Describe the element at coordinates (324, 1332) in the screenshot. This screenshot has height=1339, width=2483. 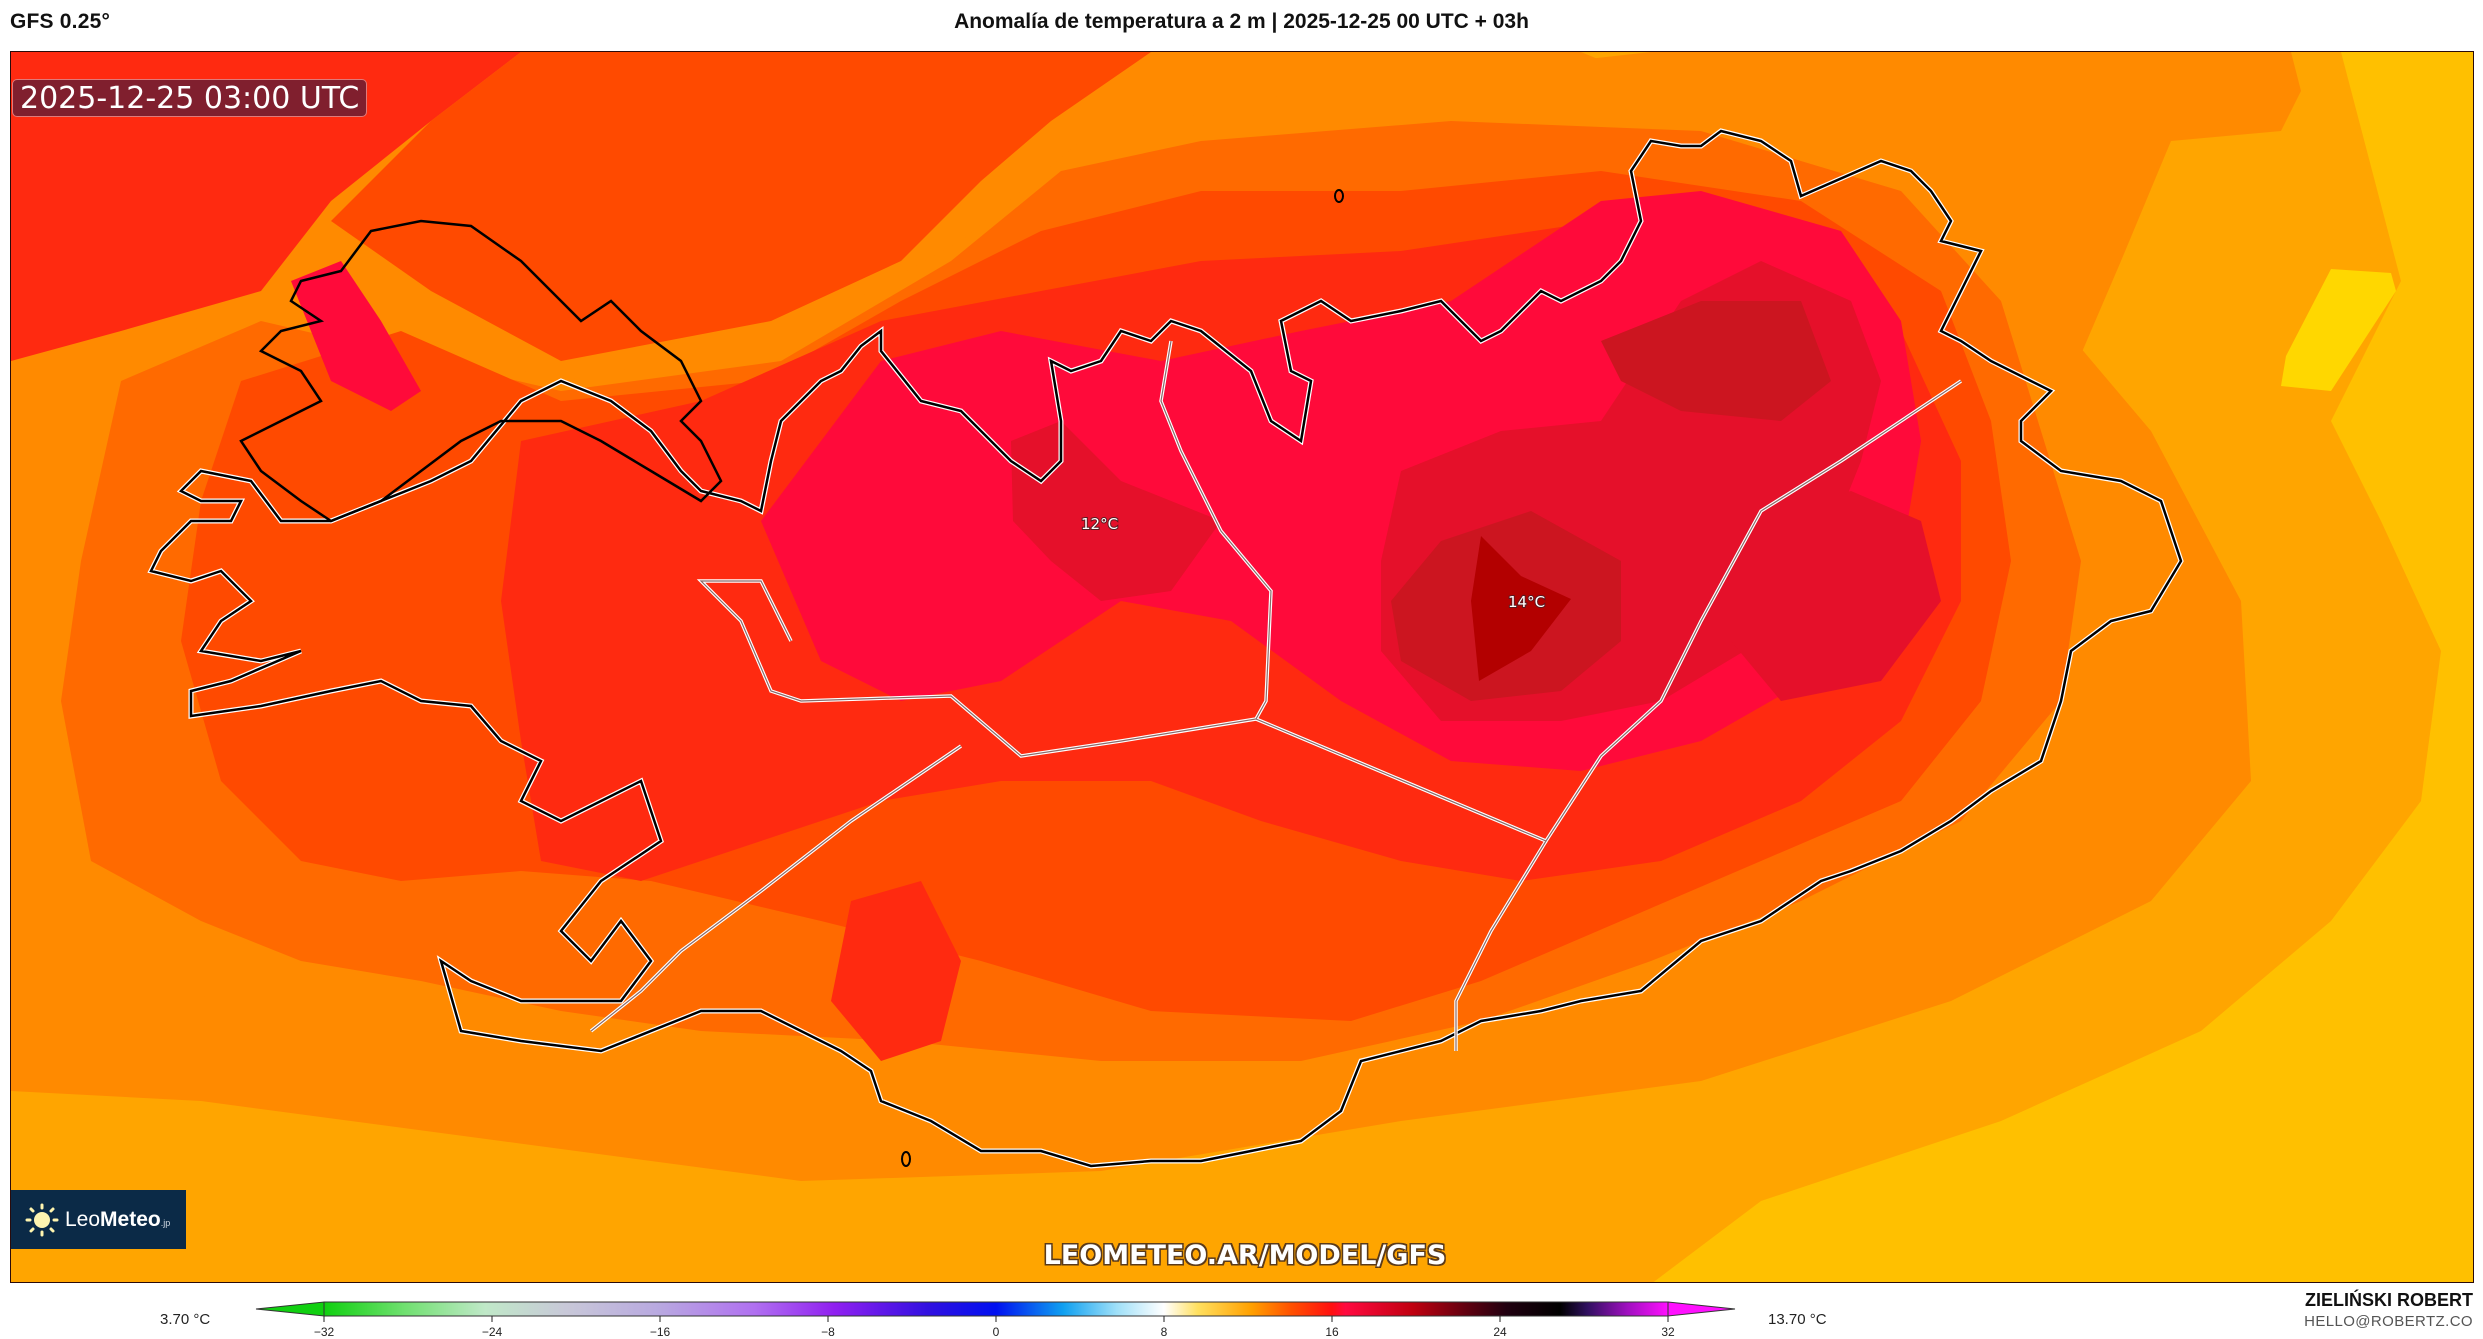
I see `colorbar-tick: −32` at that location.